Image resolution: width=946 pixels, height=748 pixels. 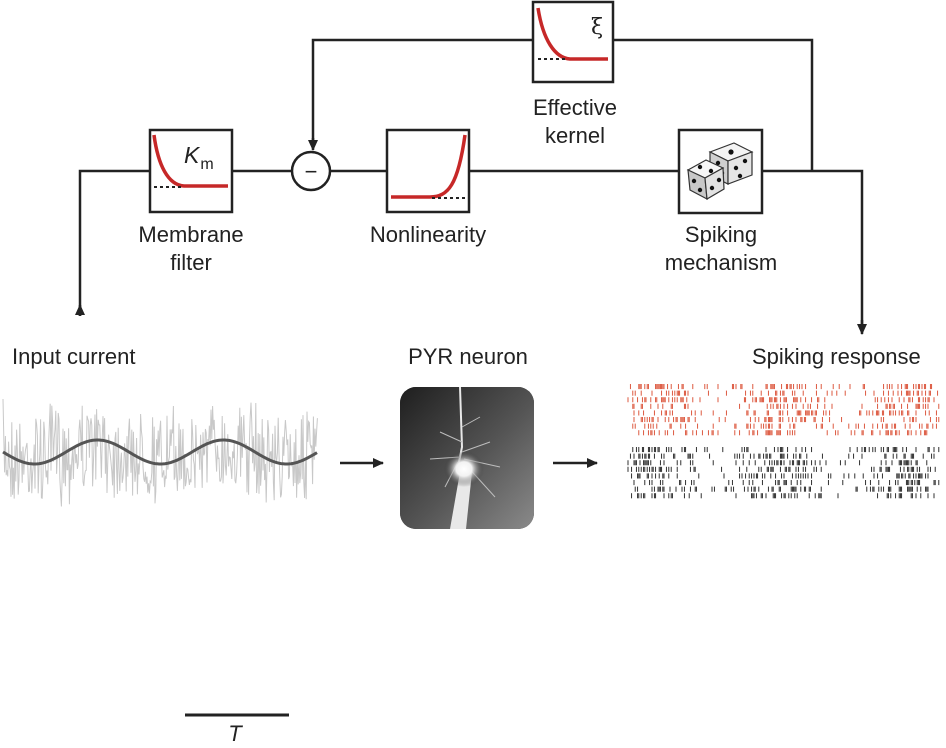 What do you see at coordinates (714, 104) in the screenshot?
I see `feedback-up-wire` at bounding box center [714, 104].